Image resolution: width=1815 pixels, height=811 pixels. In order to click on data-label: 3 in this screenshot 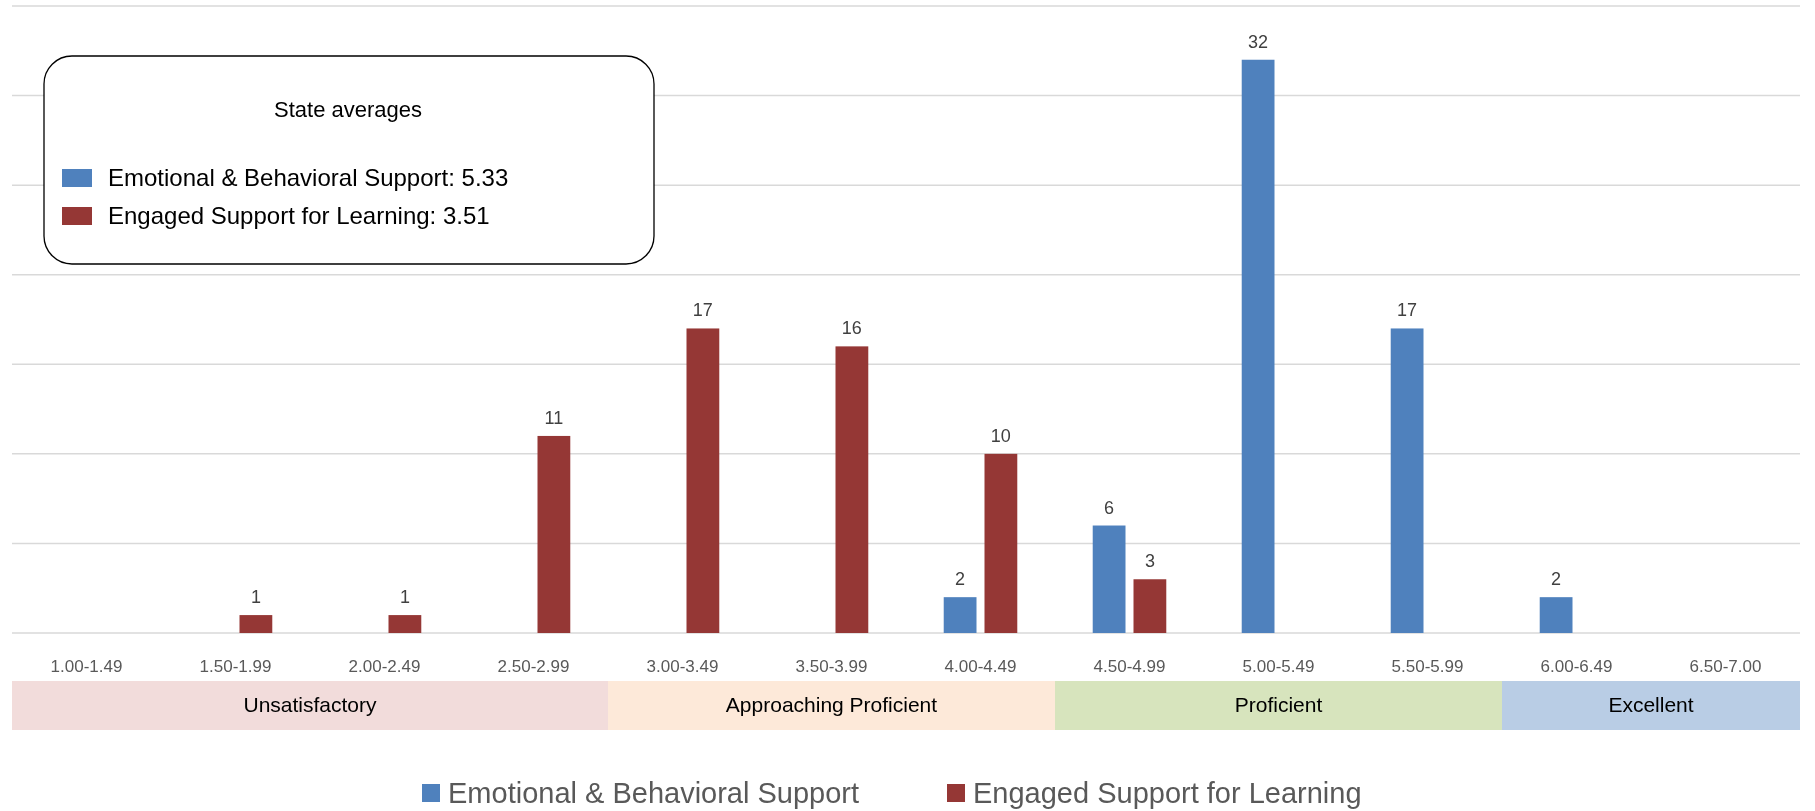, I will do `click(1149, 561)`.